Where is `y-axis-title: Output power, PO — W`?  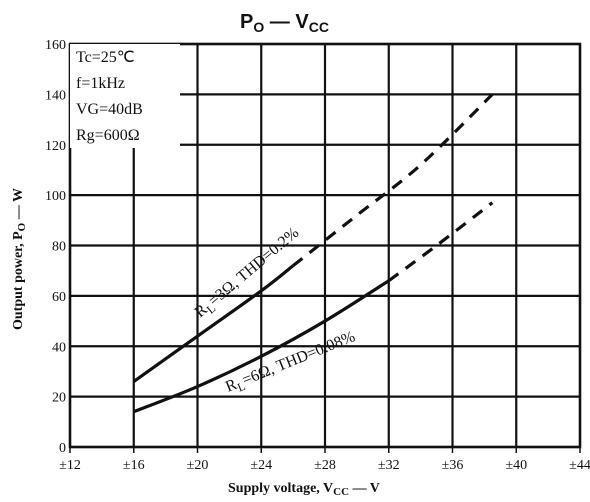
y-axis-title: Output power, PO — W is located at coordinates (19, 259).